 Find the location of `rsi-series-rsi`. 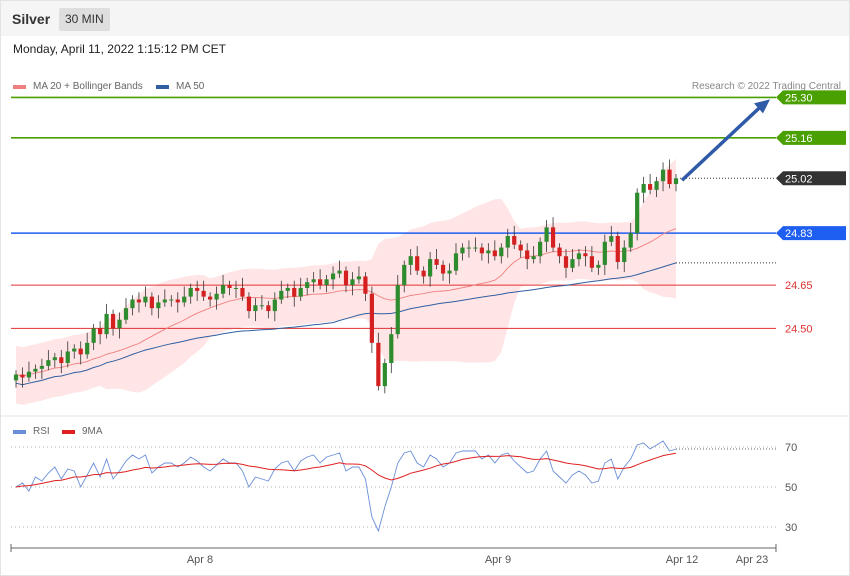

rsi-series-rsi is located at coordinates (346, 486).